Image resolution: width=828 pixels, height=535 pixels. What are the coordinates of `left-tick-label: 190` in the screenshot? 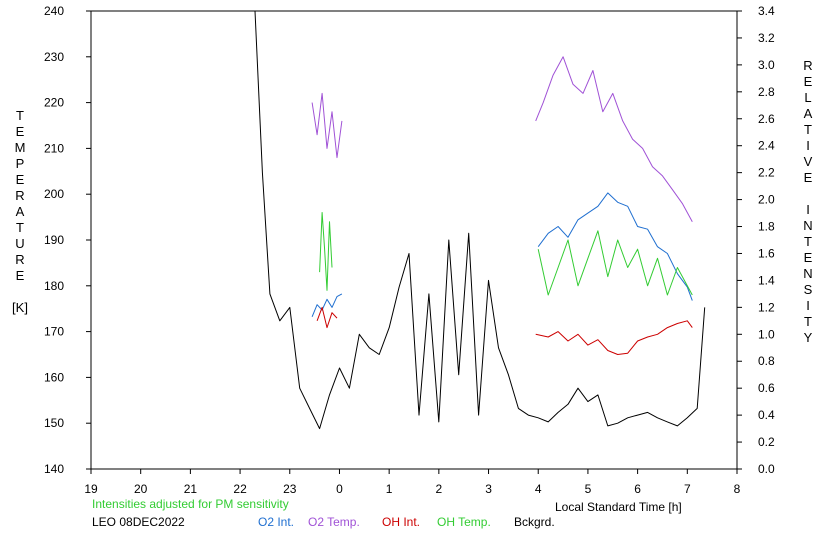 It's located at (54, 240).